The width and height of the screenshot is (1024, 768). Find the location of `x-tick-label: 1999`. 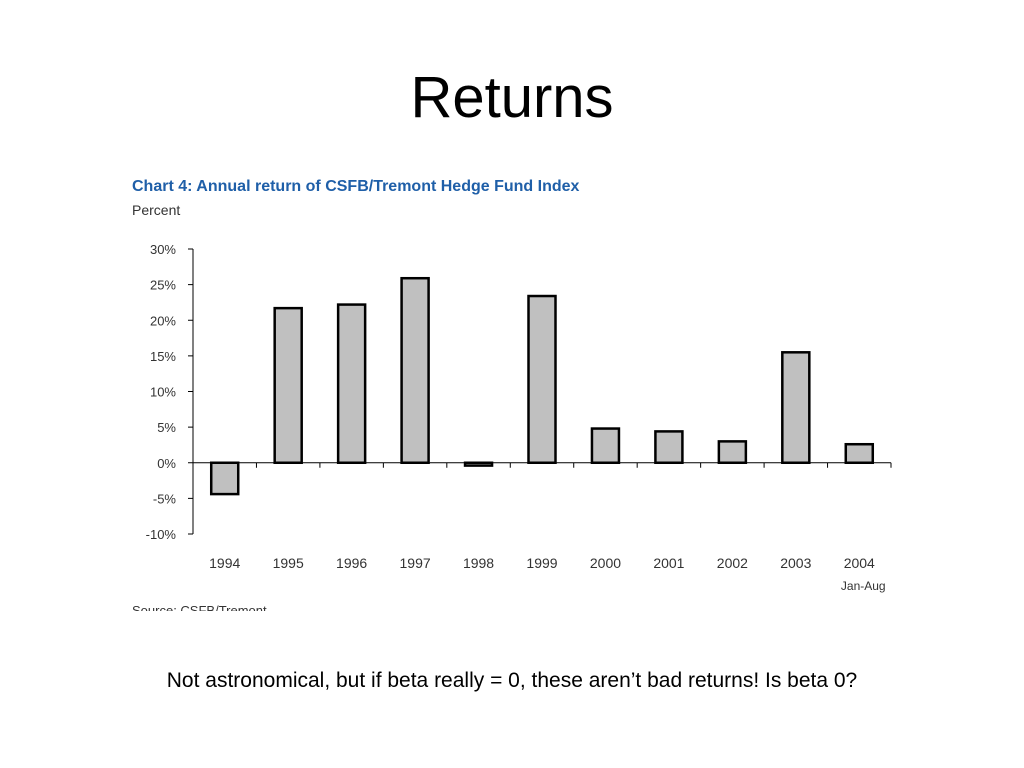

x-tick-label: 1999 is located at coordinates (541, 563).